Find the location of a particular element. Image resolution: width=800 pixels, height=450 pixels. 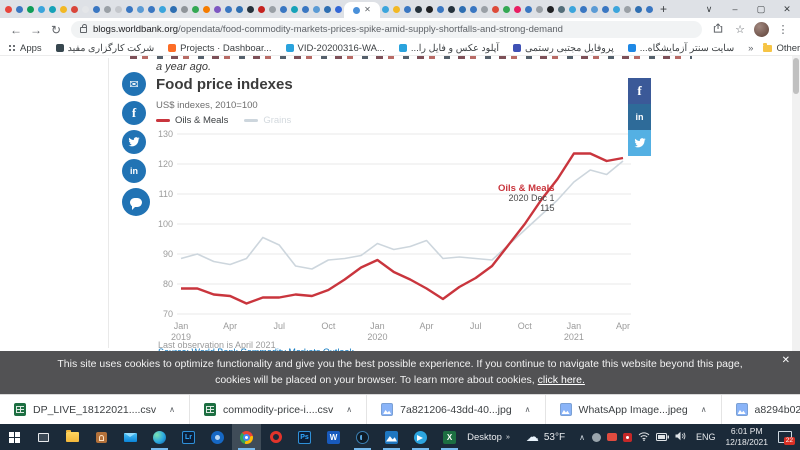

new-tab-button: + is located at coordinates (664, 9).